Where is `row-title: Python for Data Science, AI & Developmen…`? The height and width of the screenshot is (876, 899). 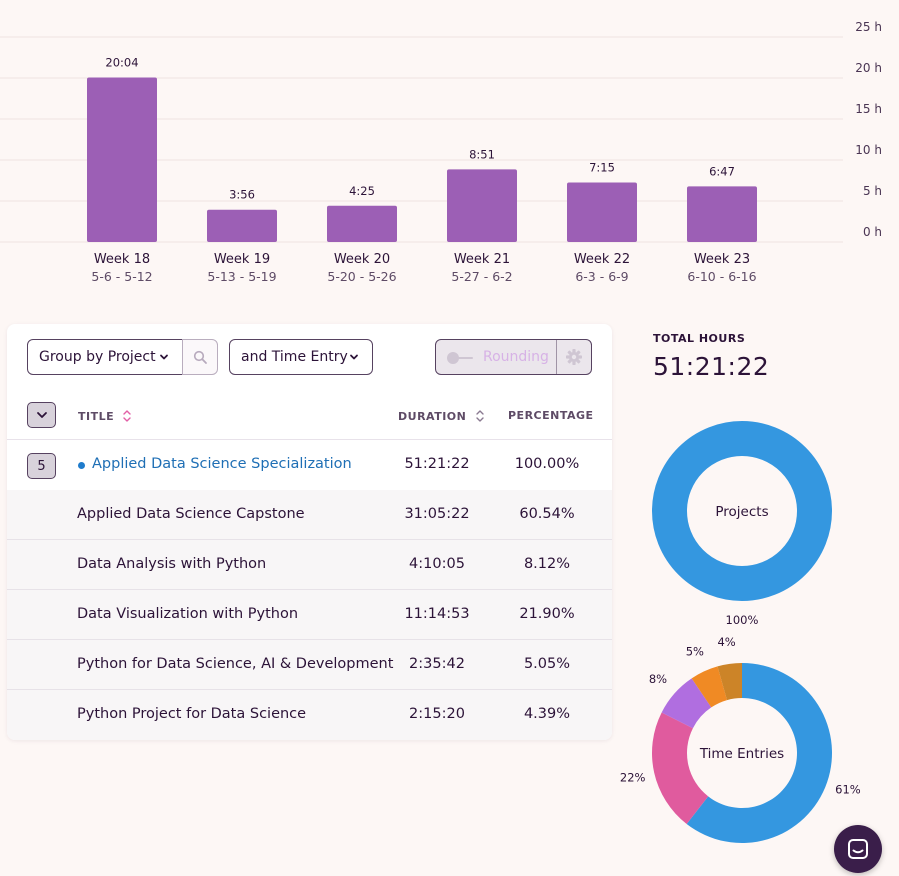 row-title: Python for Data Science, AI & Developmen… is located at coordinates (235, 664).